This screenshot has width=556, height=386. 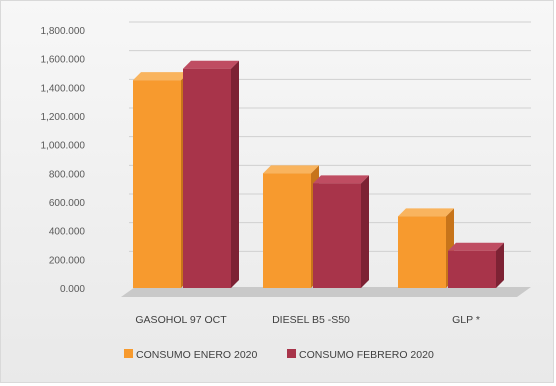 I want to click on legend-label-febrero: CONSUMO FEBRERO 2020, so click(x=366, y=355).